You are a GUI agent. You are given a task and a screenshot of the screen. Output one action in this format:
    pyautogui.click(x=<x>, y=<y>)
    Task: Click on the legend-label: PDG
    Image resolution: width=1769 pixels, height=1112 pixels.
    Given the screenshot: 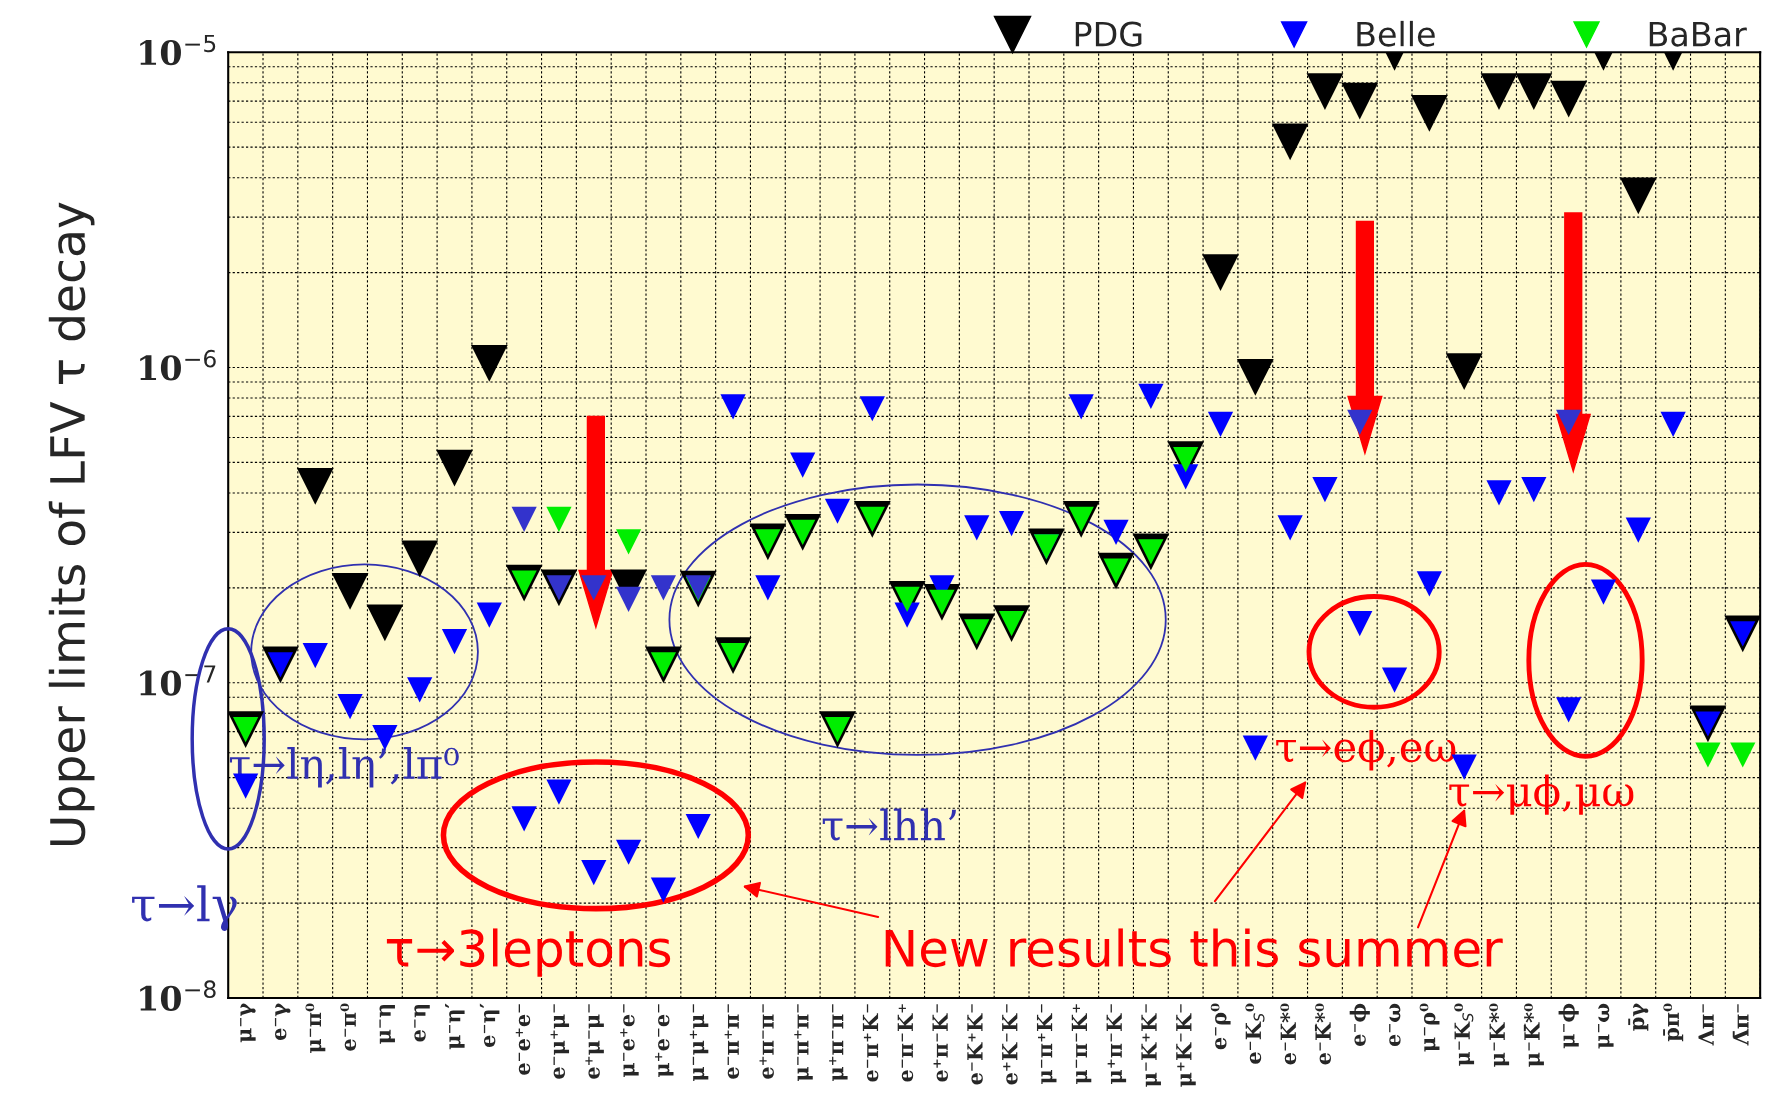 What is the action you would take?
    pyautogui.click(x=1108, y=34)
    